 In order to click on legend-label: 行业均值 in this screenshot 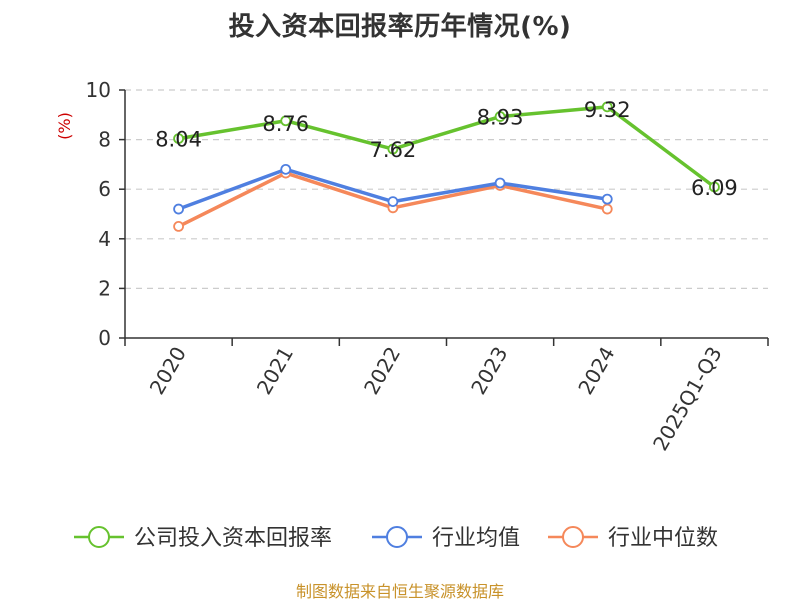, I will do `click(476, 538)`.